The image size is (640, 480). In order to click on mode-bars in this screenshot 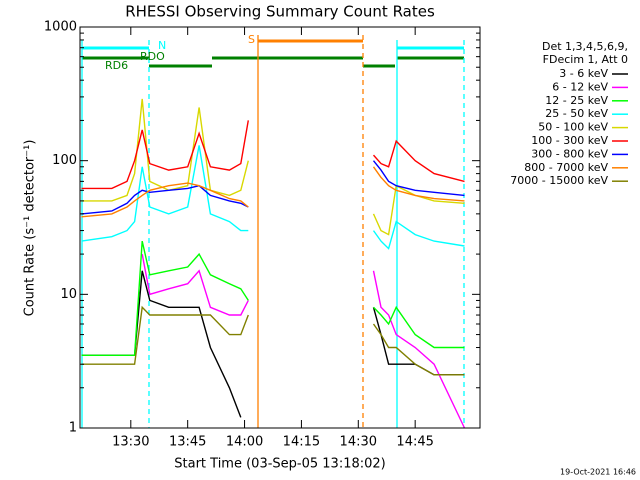, I will do `click(273, 53)`.